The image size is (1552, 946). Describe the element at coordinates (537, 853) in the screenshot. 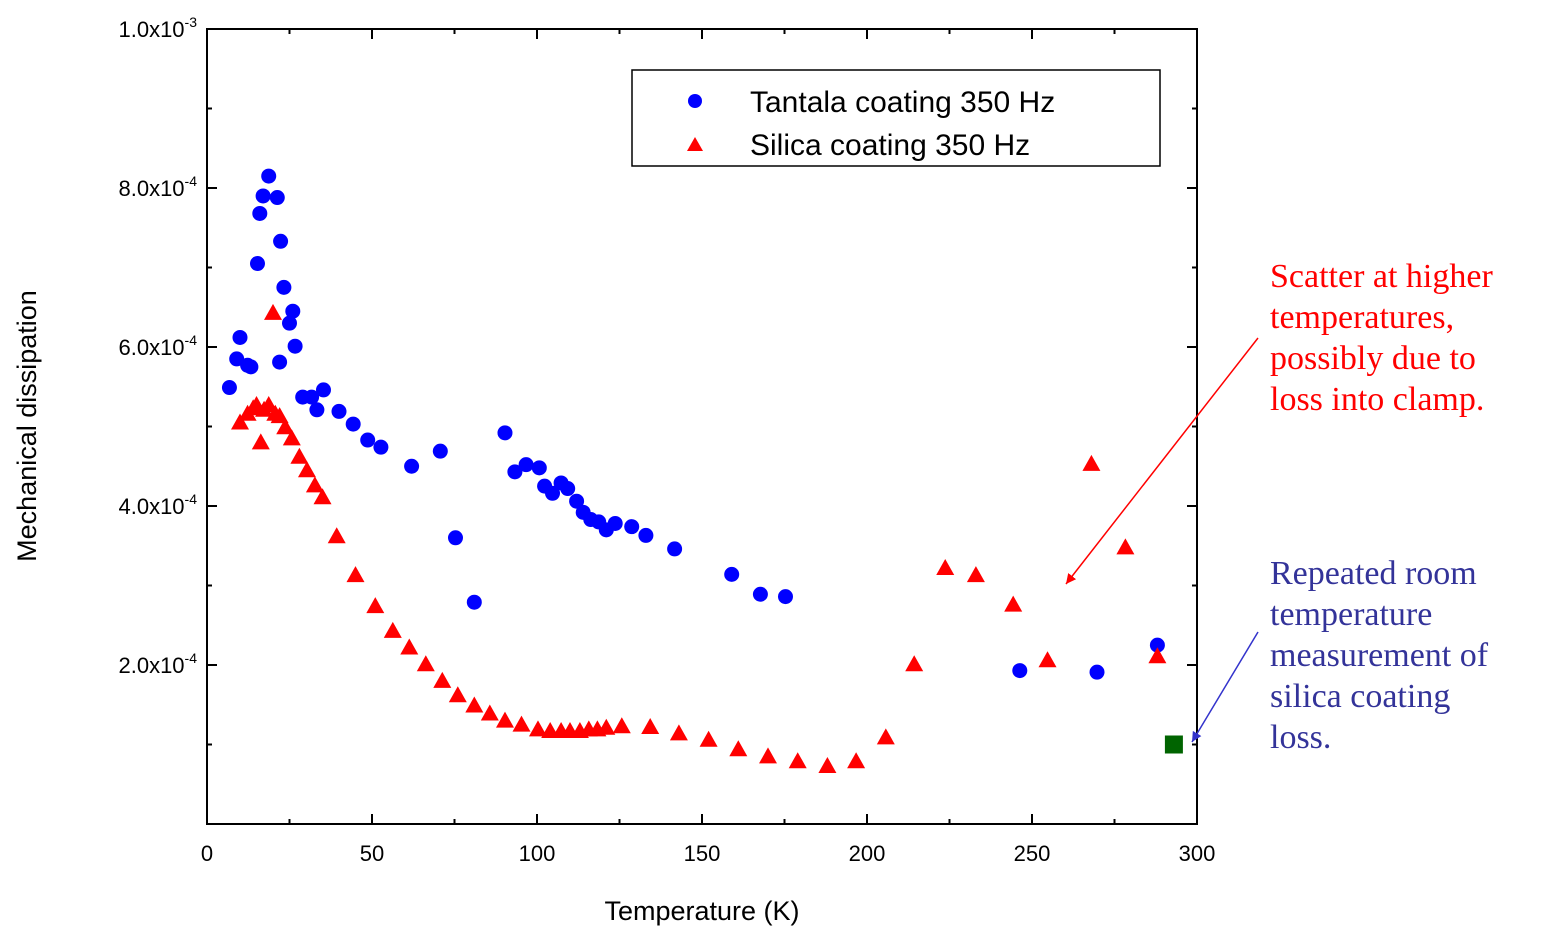

I see `x-tick-label: 100` at that location.